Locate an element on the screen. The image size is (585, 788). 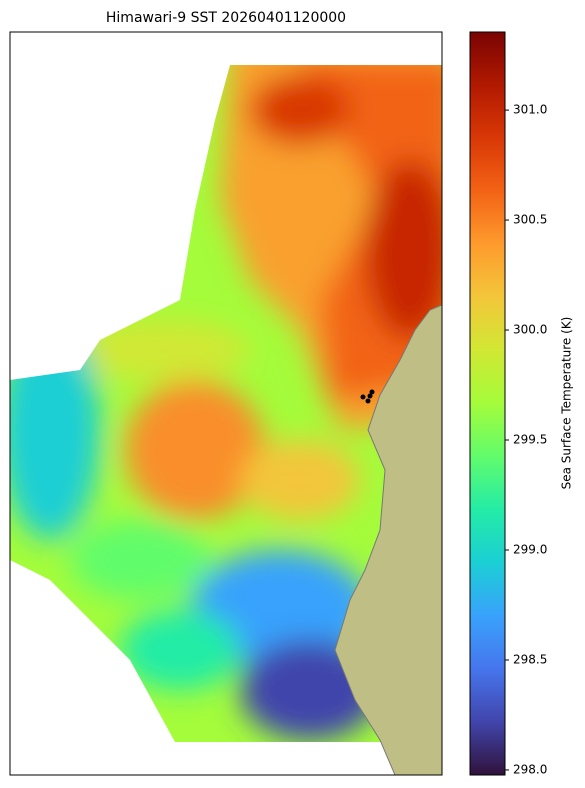
colorbar-tick-label: 299.5 is located at coordinates (530, 440).